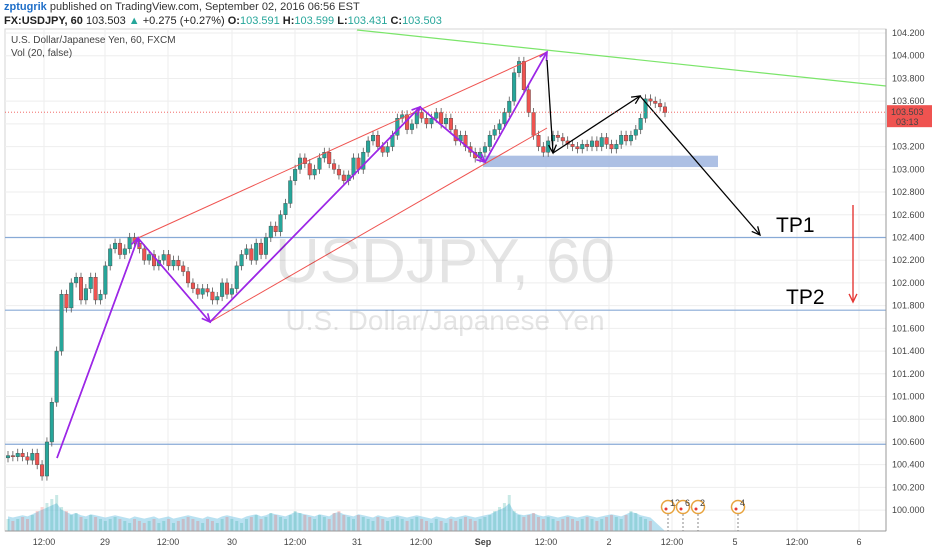 This screenshot has width=932, height=550. What do you see at coordinates (288, 21) in the screenshot?
I see `high-label: H:` at bounding box center [288, 21].